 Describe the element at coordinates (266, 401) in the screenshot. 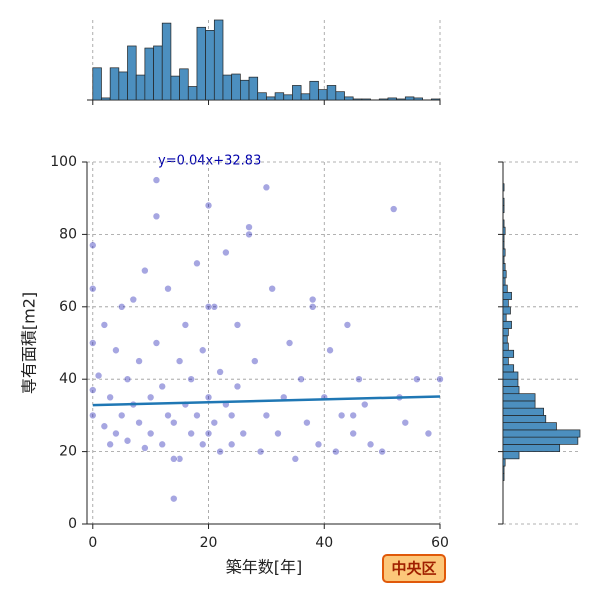

I see `regression-line` at that location.